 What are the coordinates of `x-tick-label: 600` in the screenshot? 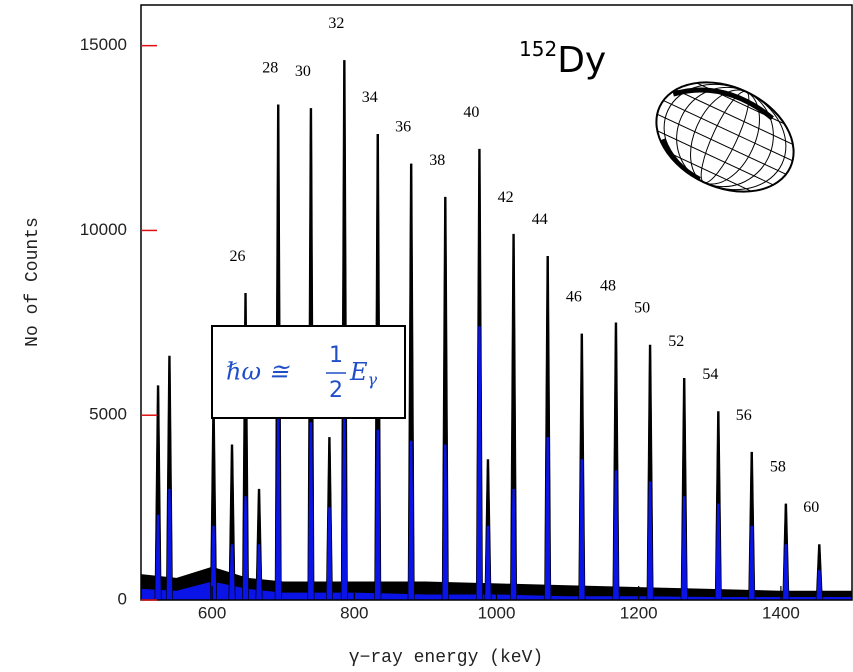 It's located at (212, 612).